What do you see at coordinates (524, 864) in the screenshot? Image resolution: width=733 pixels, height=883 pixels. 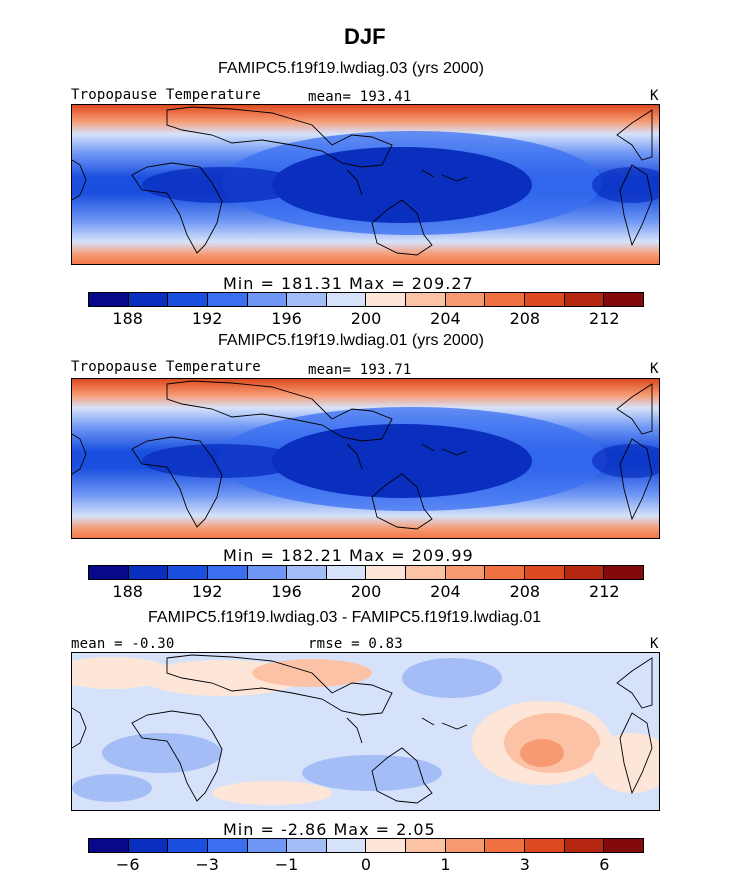 I see `colorbar-tick-label: 3` at bounding box center [524, 864].